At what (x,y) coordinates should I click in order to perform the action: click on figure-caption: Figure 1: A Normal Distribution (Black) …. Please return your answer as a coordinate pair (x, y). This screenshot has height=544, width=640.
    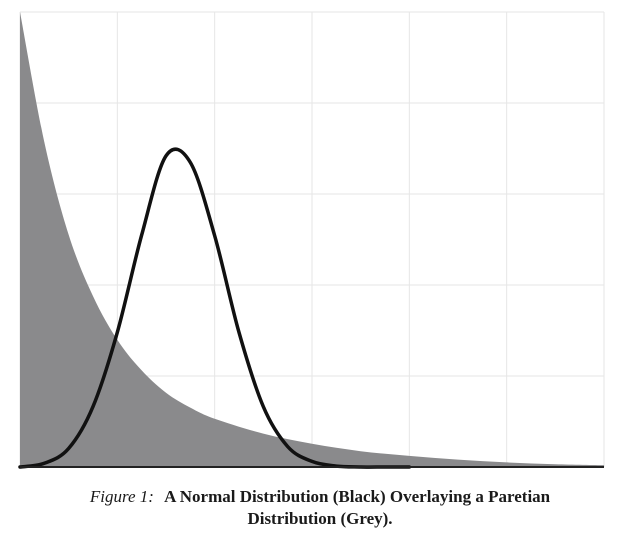
    Looking at the image, I should click on (320, 508).